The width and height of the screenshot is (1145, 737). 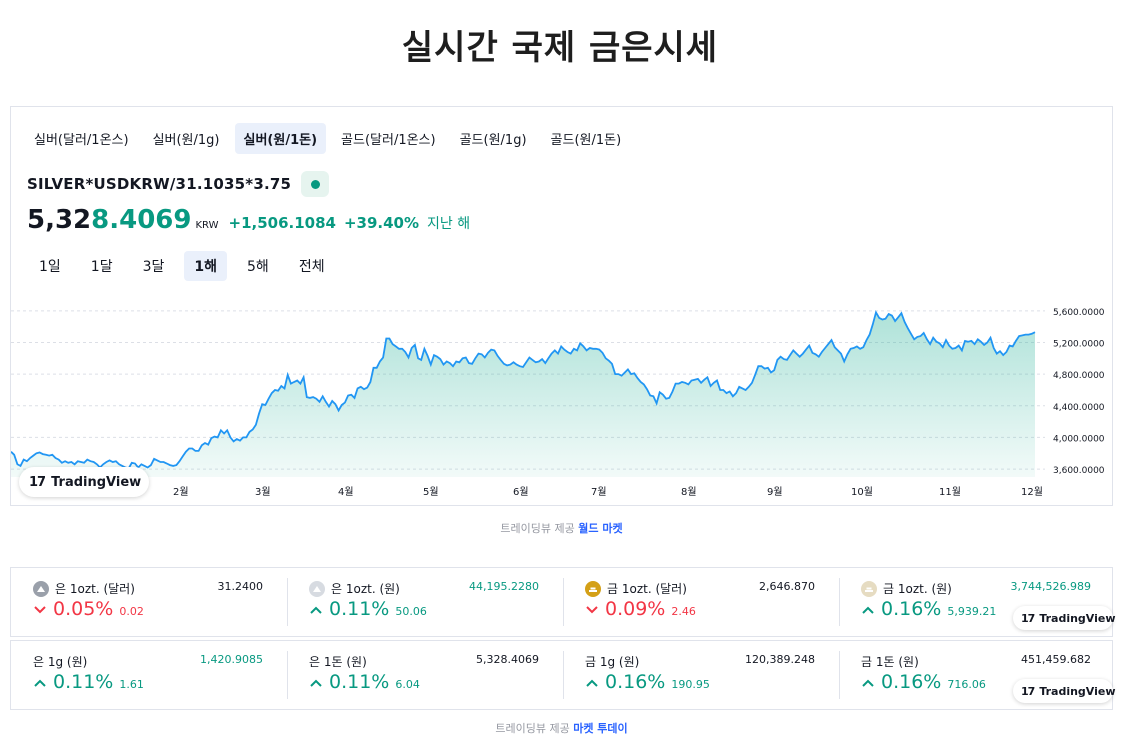 I want to click on credit-bottom: 트레이딩뷰 제공 마켓 투데이, so click(x=561, y=728).